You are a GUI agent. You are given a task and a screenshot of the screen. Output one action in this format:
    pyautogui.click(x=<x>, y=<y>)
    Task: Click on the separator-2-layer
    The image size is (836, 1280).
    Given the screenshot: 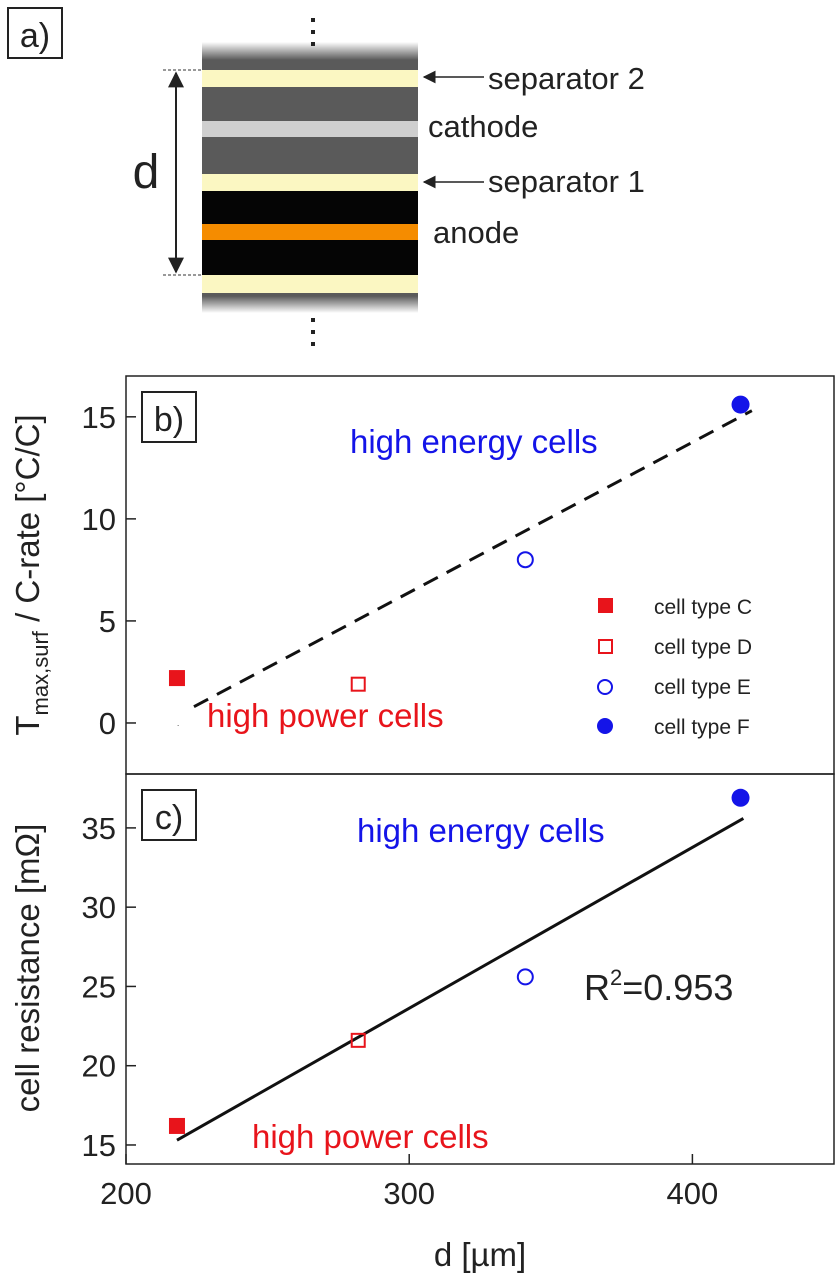 What is the action you would take?
    pyautogui.click(x=310, y=78)
    